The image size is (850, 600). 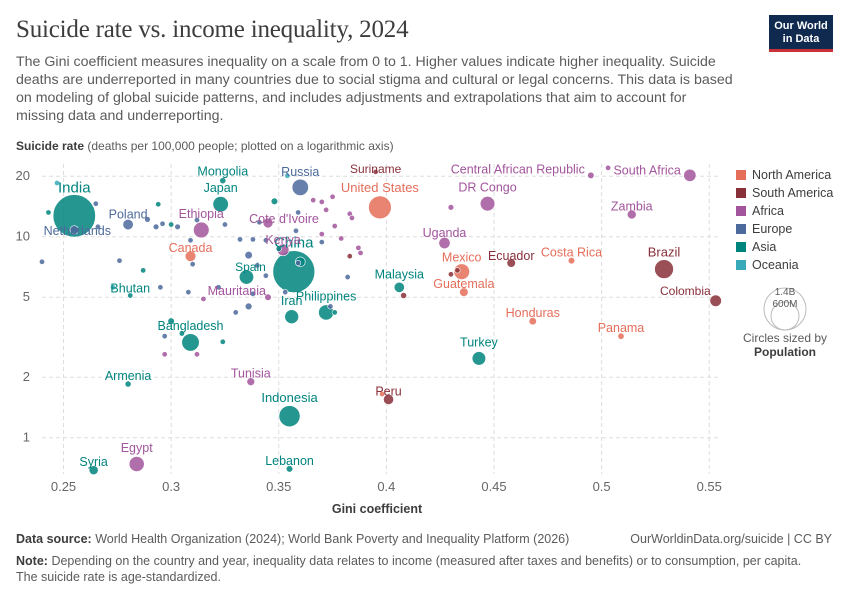 What do you see at coordinates (246, 277) in the screenshot?
I see `point-spain` at bounding box center [246, 277].